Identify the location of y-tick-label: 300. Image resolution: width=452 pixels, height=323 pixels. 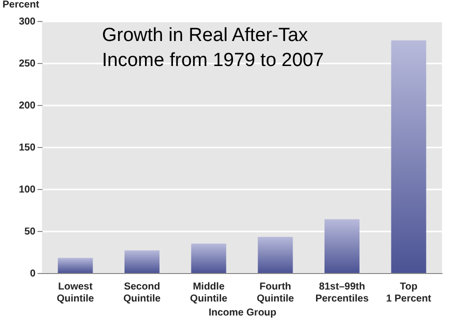
(27, 22).